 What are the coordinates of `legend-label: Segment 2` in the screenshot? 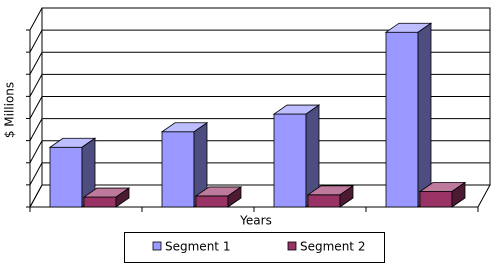 It's located at (332, 247).